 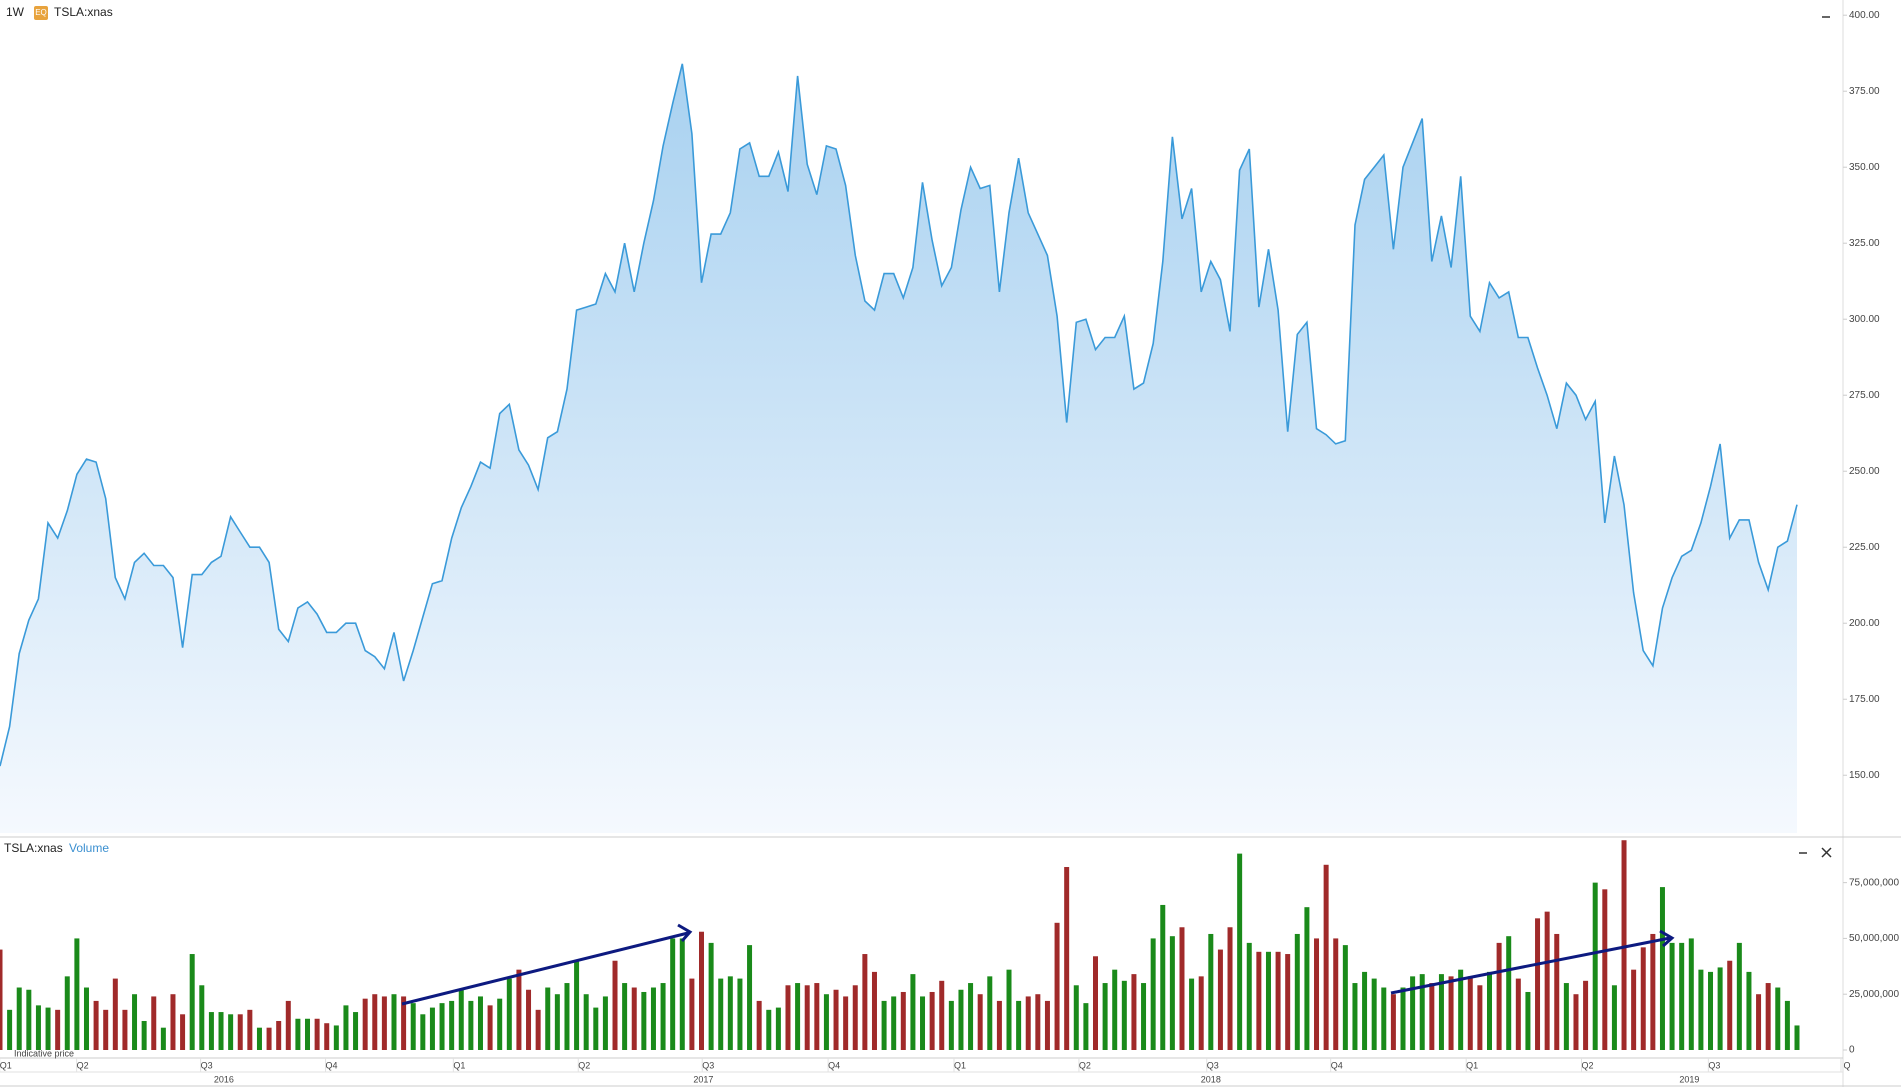 I want to click on symbol: TSLA:xnas, so click(x=83, y=12).